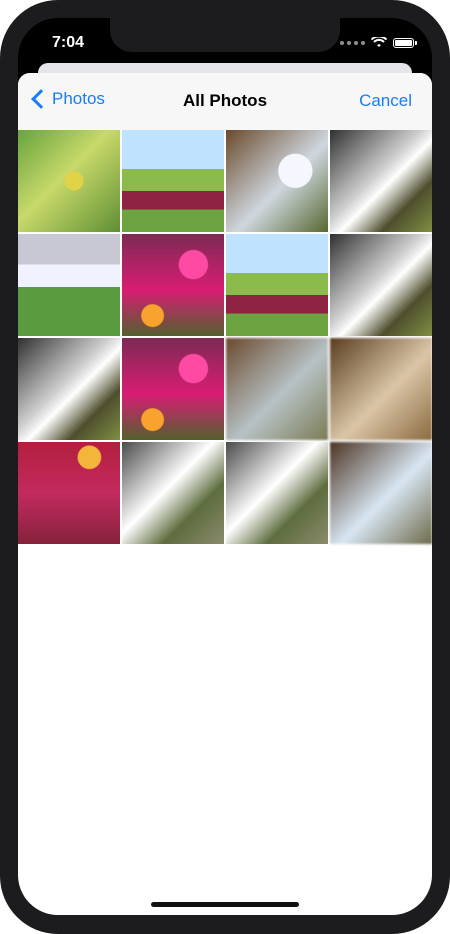 The height and width of the screenshot is (934, 450). I want to click on back-label: Photos, so click(78, 98).